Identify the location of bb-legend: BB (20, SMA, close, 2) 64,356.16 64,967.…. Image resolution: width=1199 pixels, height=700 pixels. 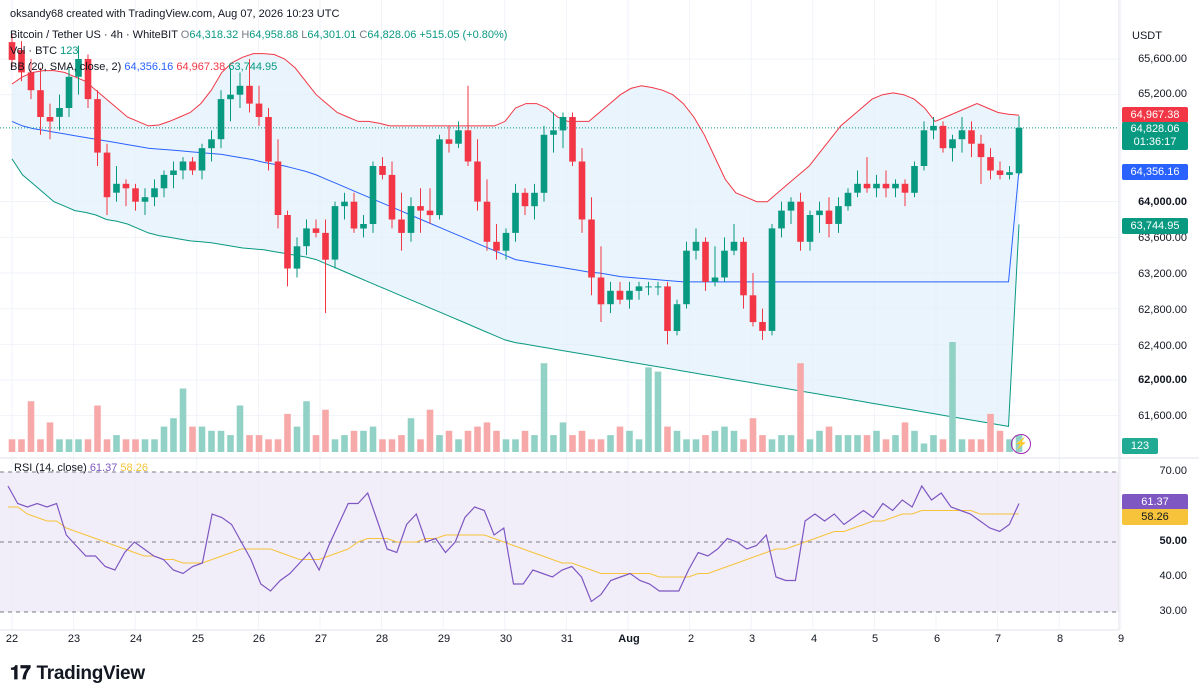
(143, 67).